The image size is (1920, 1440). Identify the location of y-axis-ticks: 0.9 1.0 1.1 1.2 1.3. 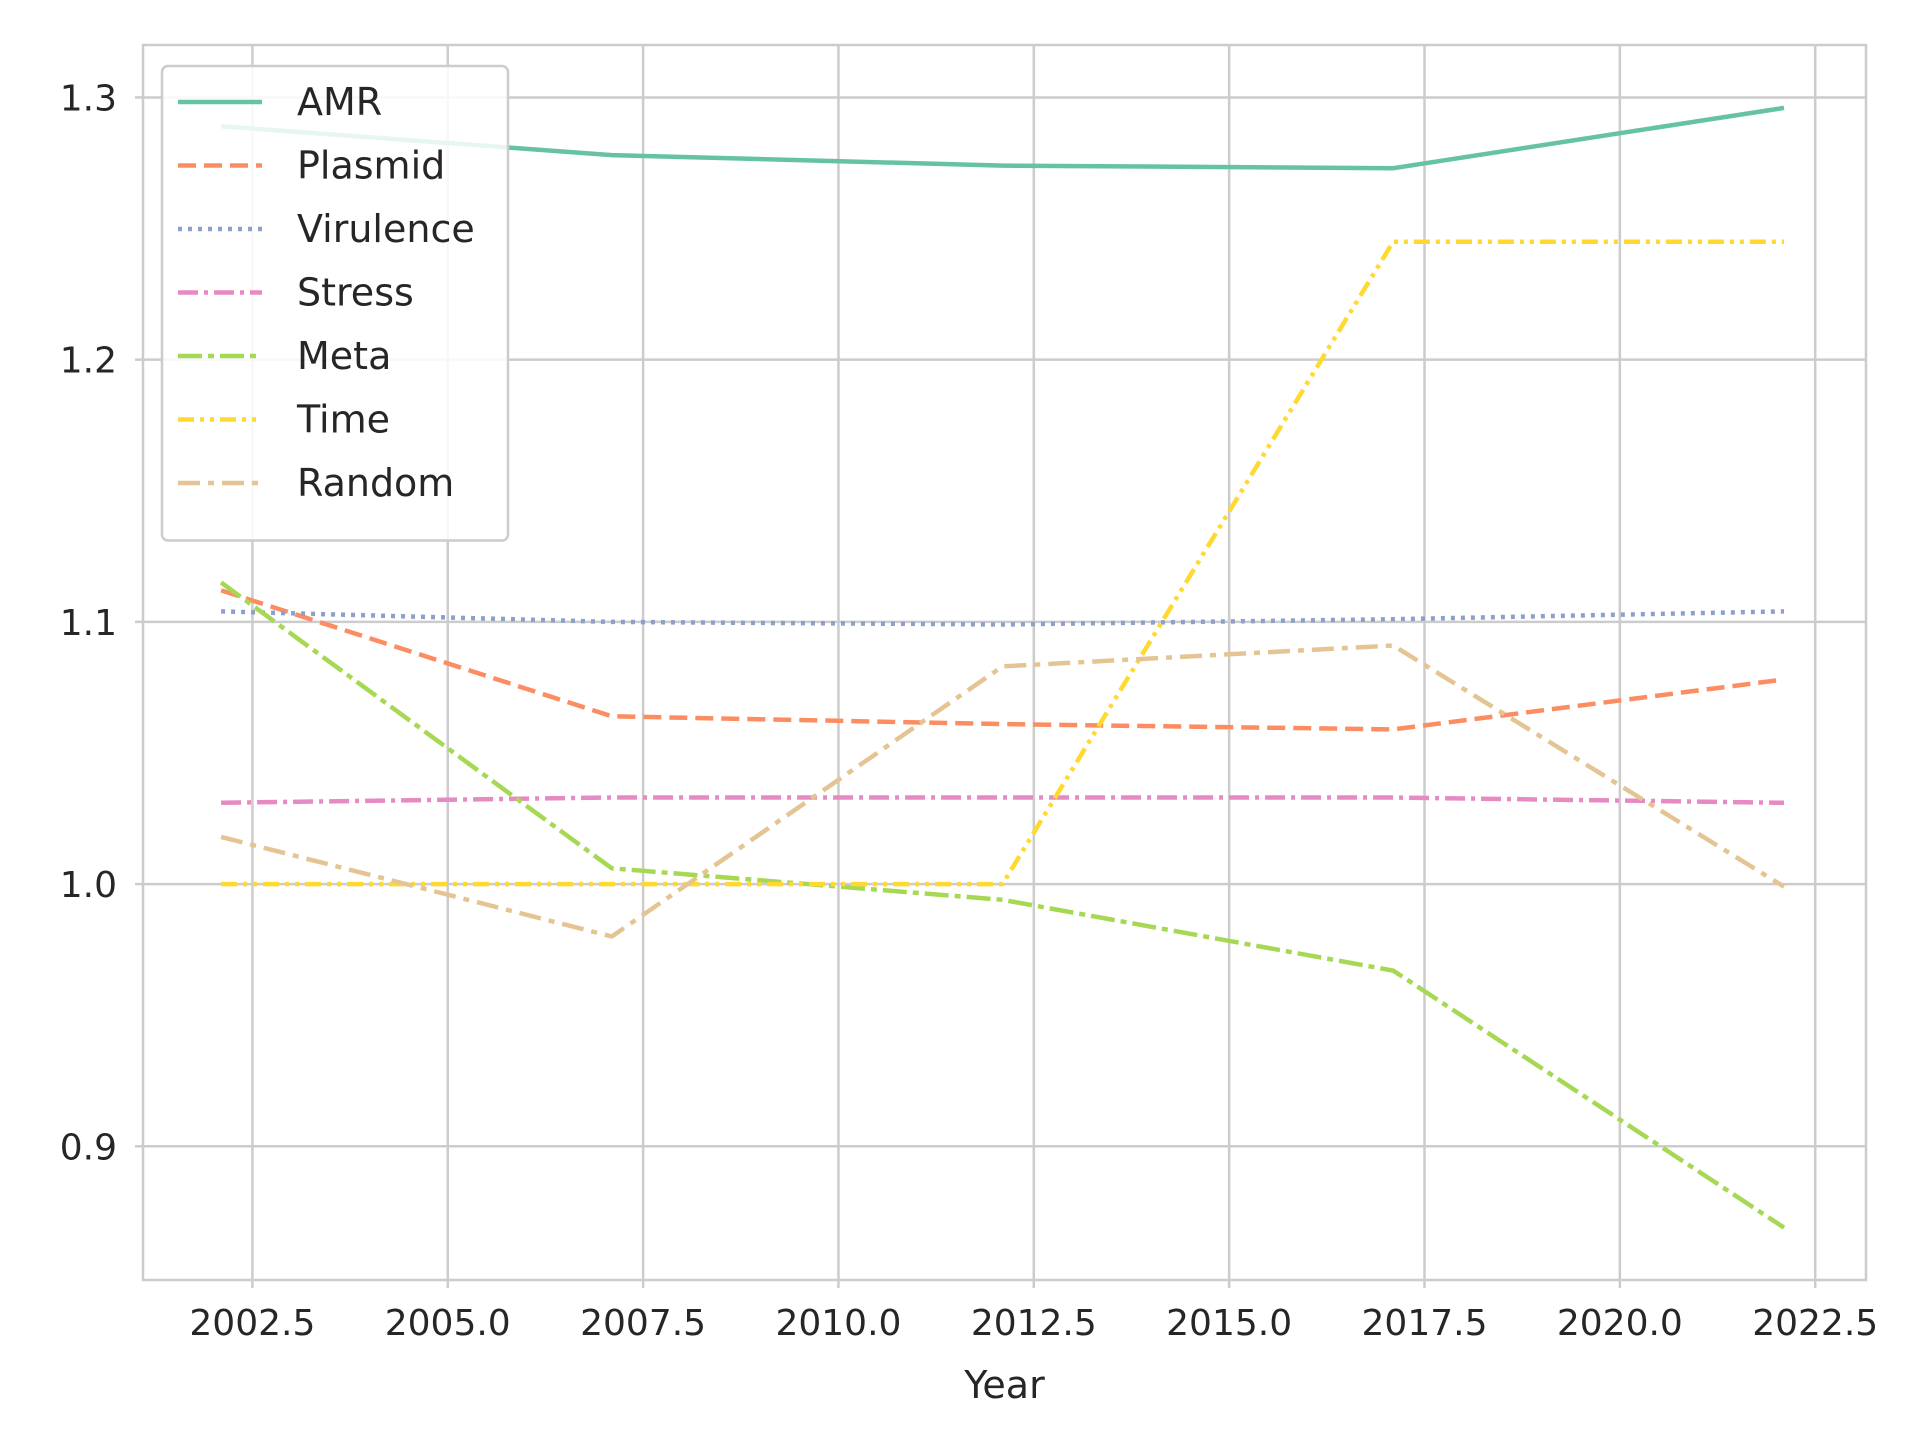
(101, 623).